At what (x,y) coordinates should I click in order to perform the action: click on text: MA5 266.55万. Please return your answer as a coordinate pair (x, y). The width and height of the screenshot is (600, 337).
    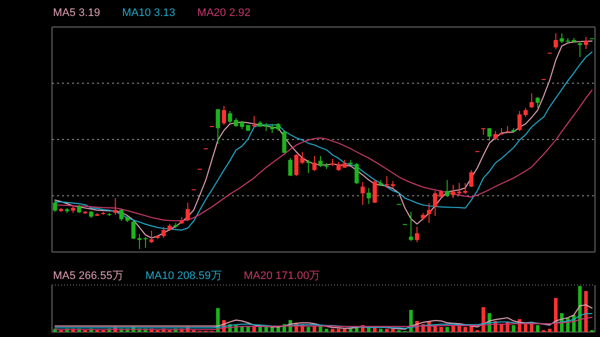
    Looking at the image, I should click on (88, 276).